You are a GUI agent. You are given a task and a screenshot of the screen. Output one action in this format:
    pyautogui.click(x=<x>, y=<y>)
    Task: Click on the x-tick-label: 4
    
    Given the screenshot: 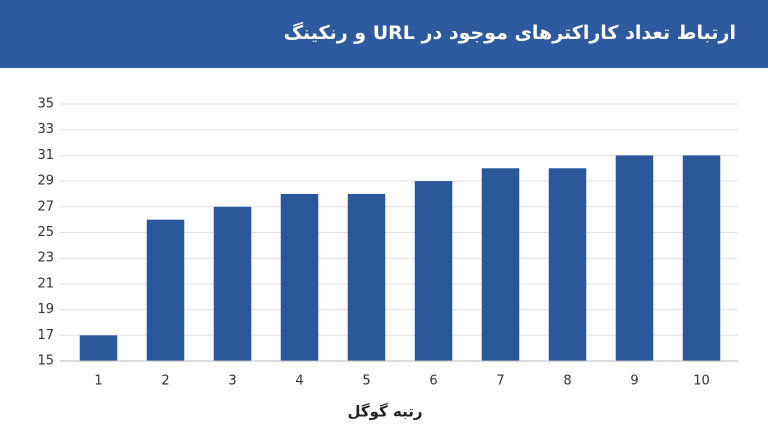 What is the action you would take?
    pyautogui.click(x=299, y=381)
    